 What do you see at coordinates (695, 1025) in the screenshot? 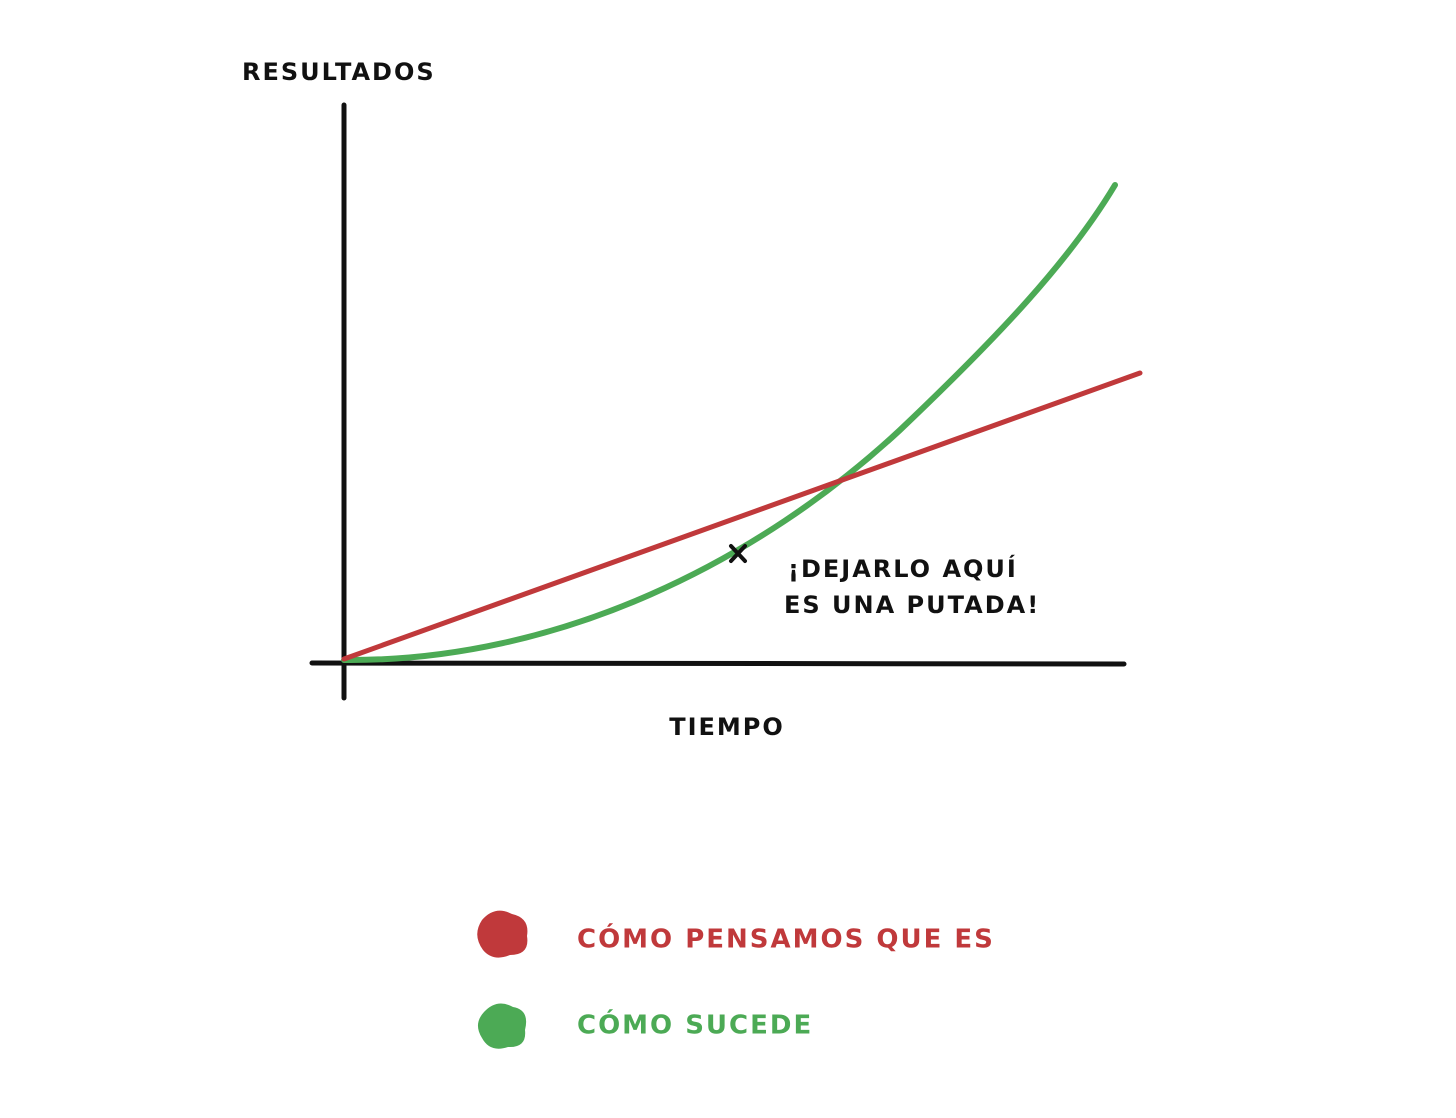
I see `legend-label: CÓMO SUCEDE` at bounding box center [695, 1025].